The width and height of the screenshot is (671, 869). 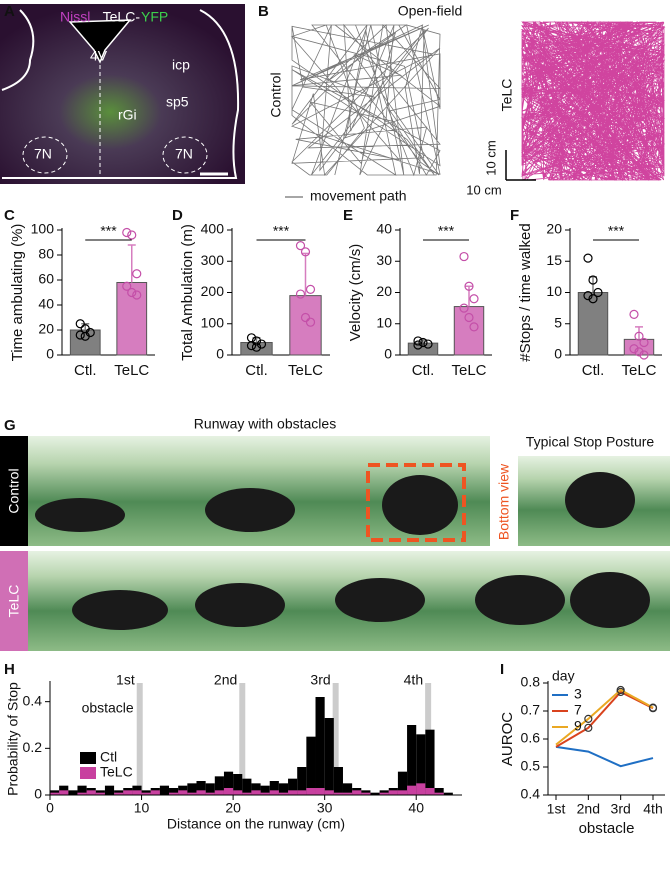 What do you see at coordinates (607, 828) in the screenshot?
I see `x-axis-label: obstacle` at bounding box center [607, 828].